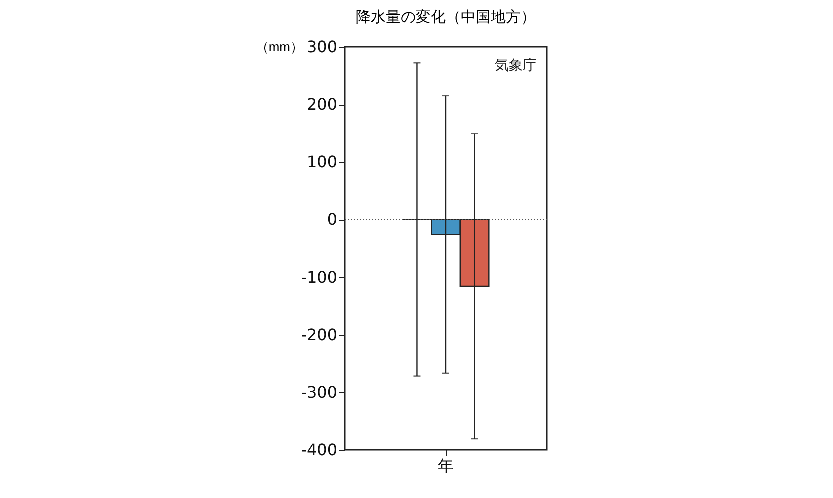 This screenshot has height=498, width=833. Describe the element at coordinates (516, 66) in the screenshot. I see `annotation: 気象庁` at that location.